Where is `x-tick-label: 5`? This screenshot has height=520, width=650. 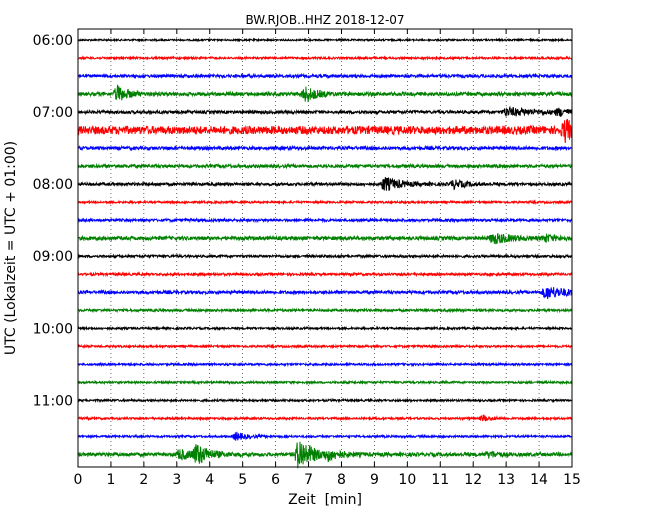
x-tick-label: 5 is located at coordinates (242, 480).